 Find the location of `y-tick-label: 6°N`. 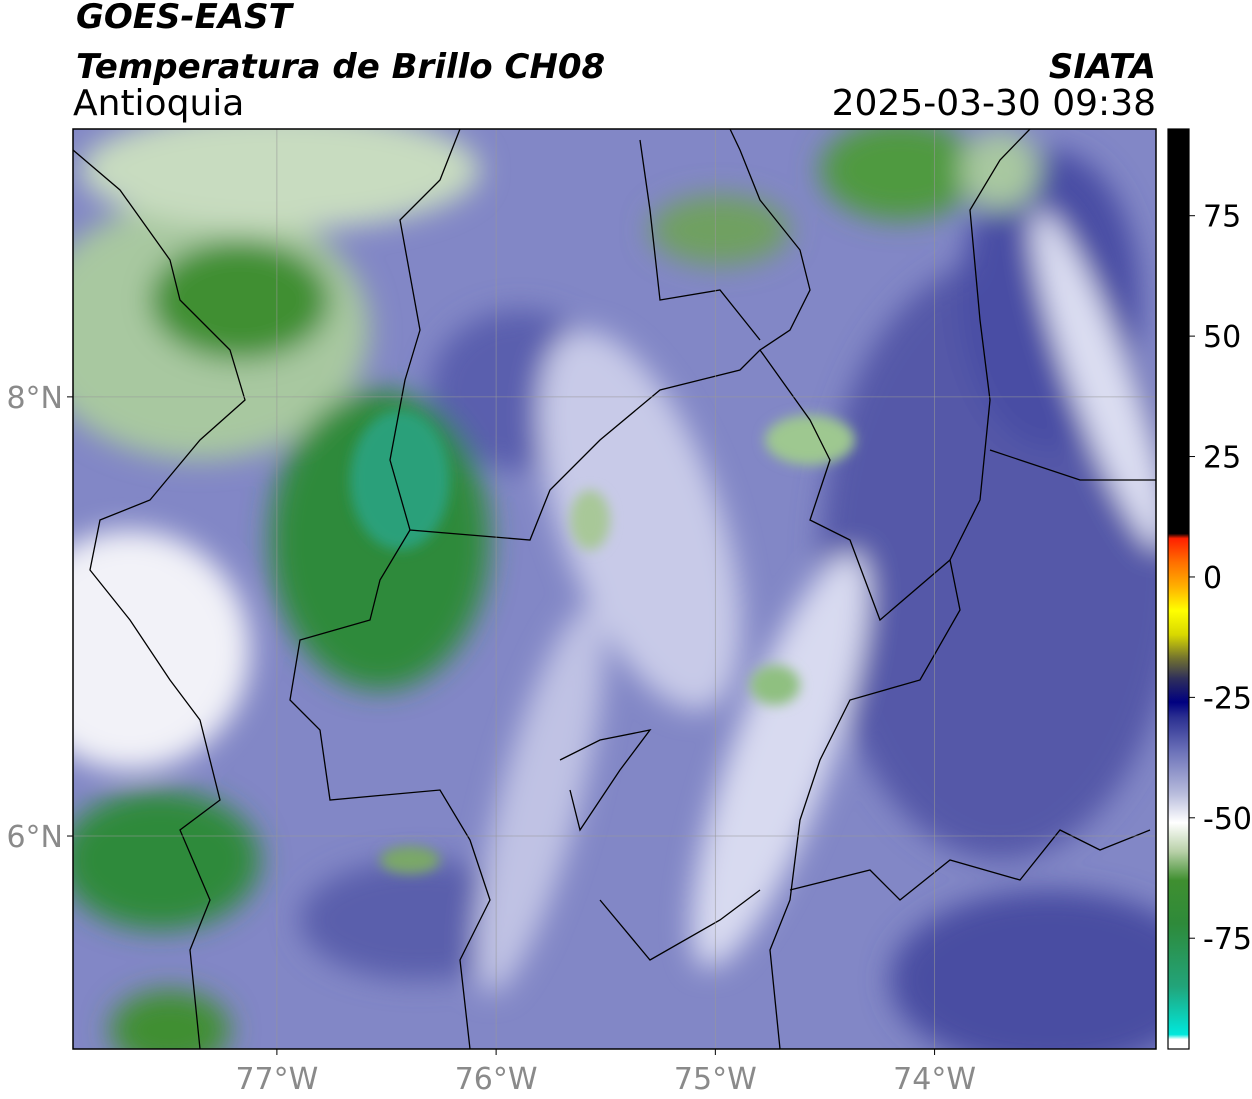

y-tick-label: 6°N is located at coordinates (34, 837).